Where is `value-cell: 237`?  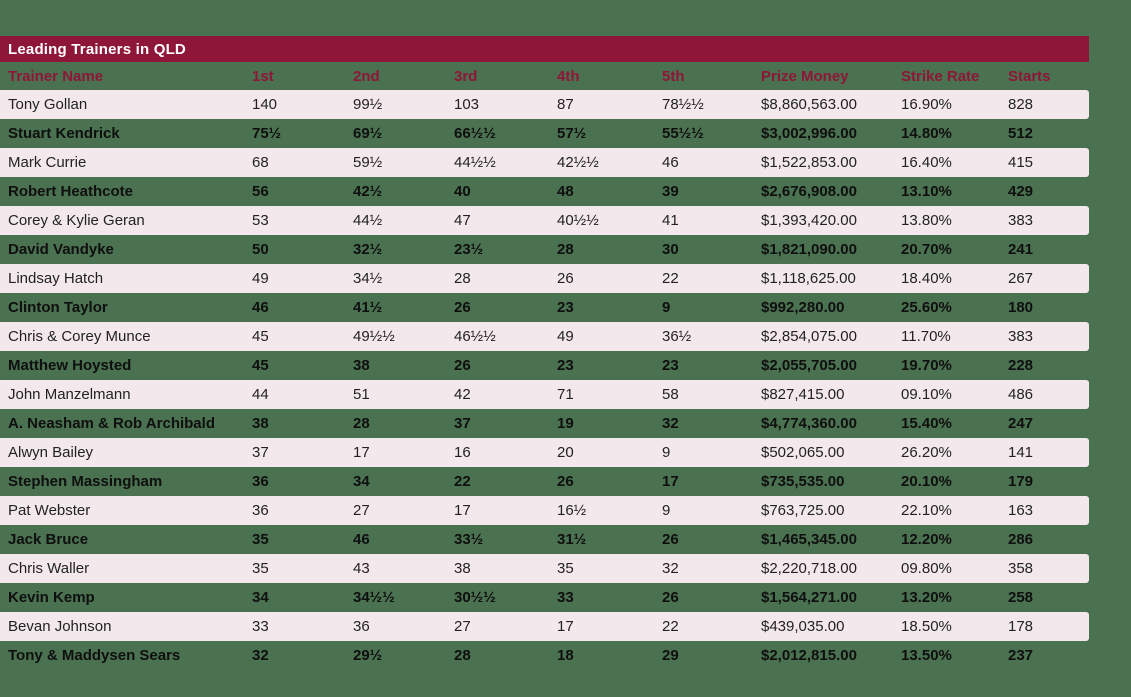
value-cell: 237 is located at coordinates (1021, 655).